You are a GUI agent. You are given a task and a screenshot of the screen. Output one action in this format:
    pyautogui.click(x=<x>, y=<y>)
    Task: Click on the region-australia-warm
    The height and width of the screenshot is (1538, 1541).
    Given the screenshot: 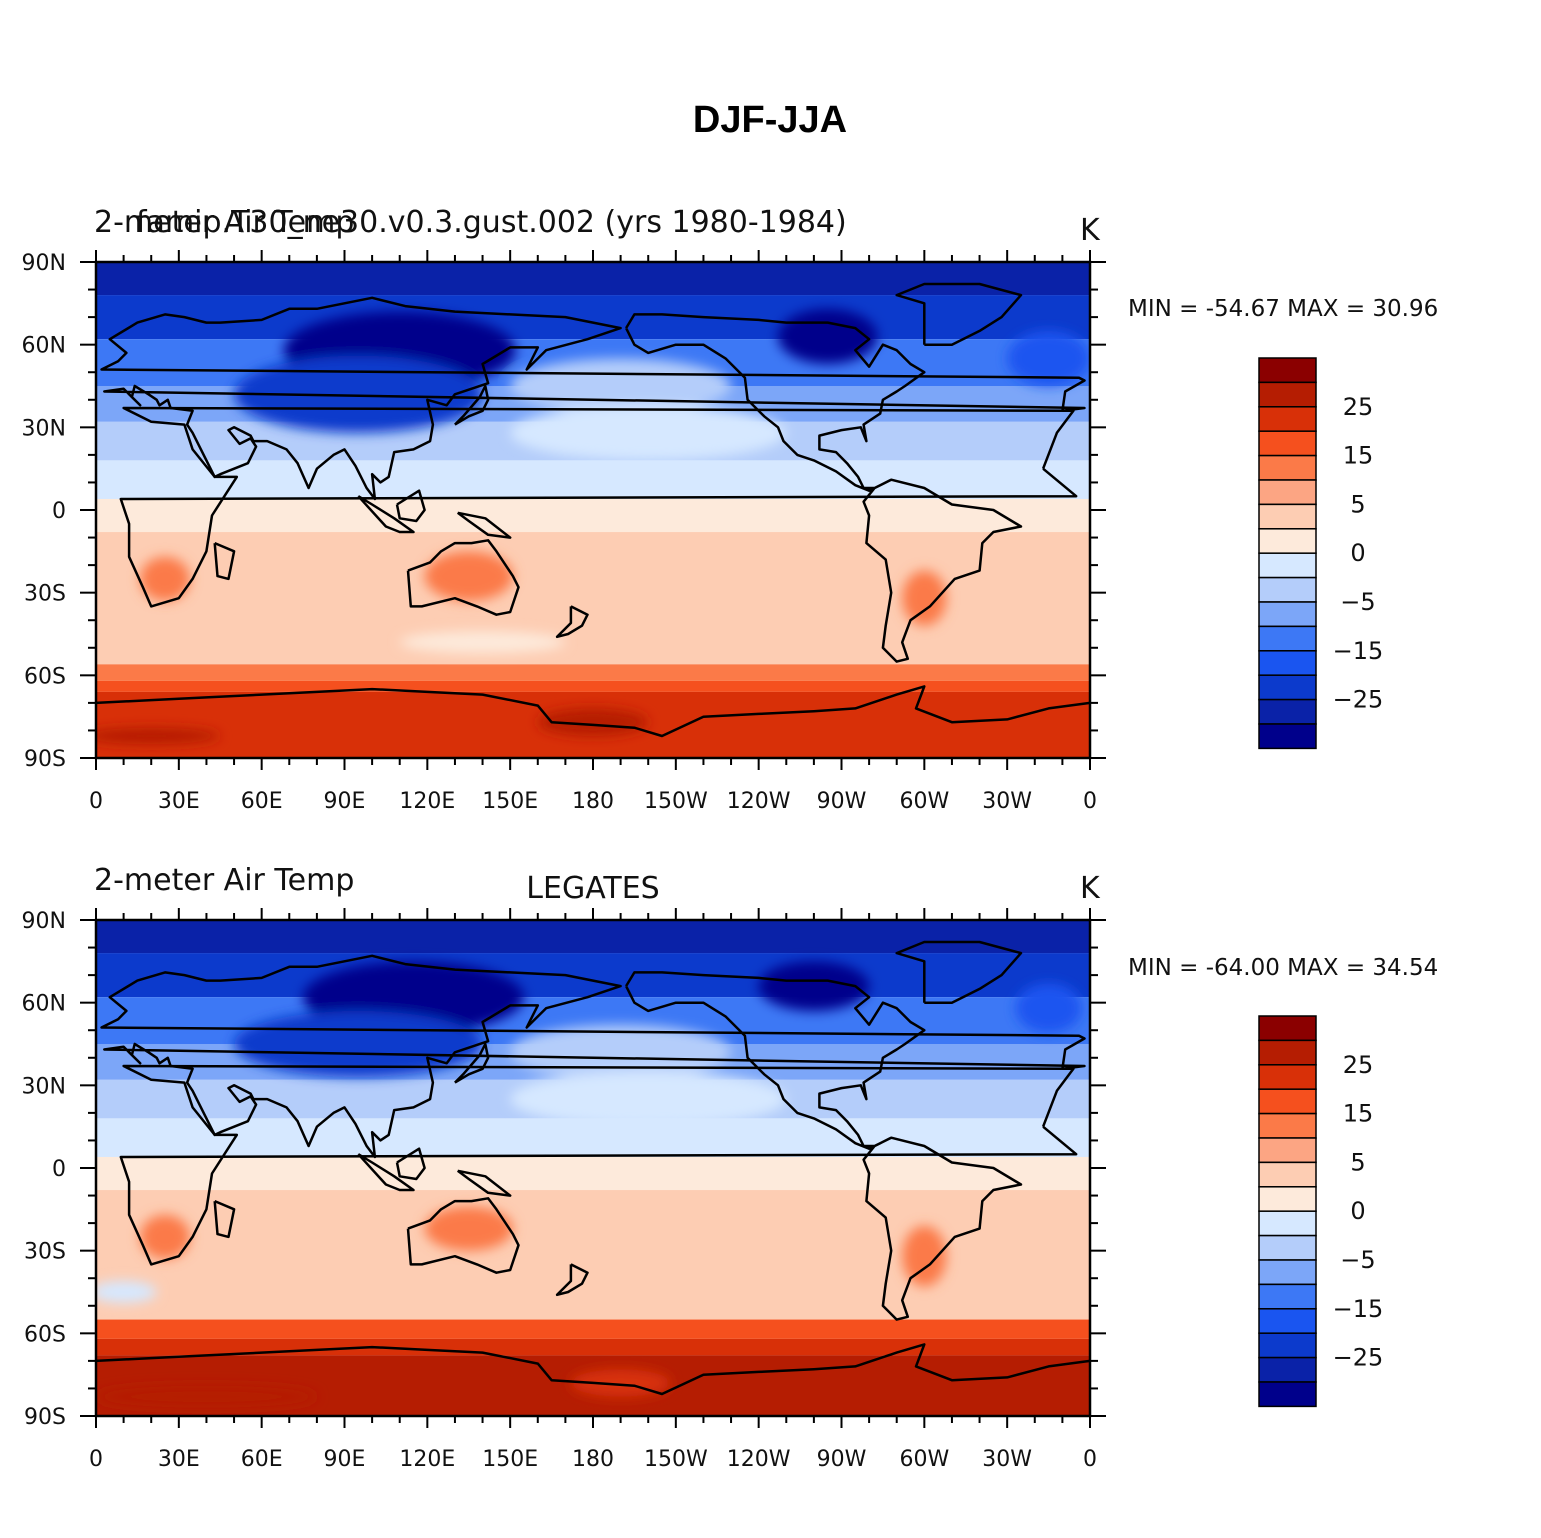 What is the action you would take?
    pyautogui.click(x=468, y=576)
    